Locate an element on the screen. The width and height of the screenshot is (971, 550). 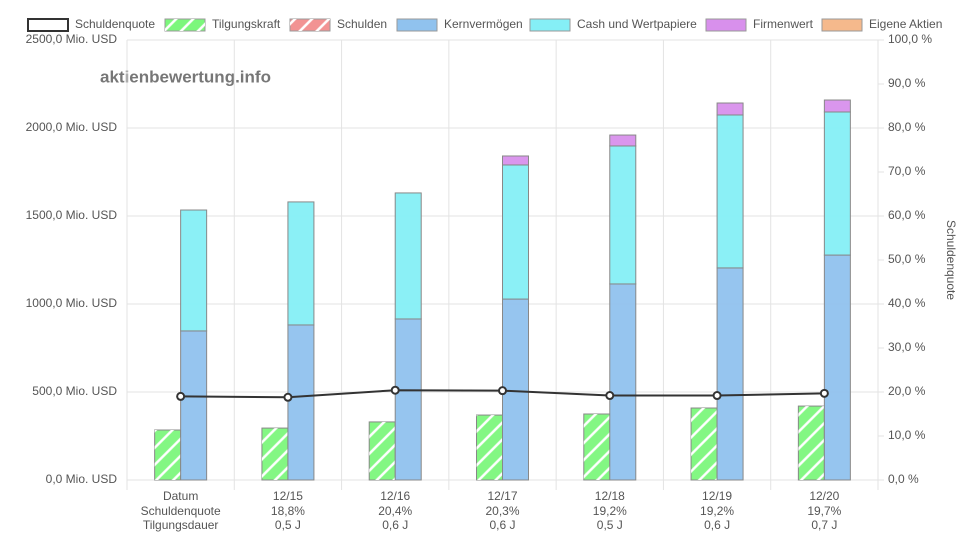
x-tick-sublabel: 20,3% is located at coordinates (502, 511).